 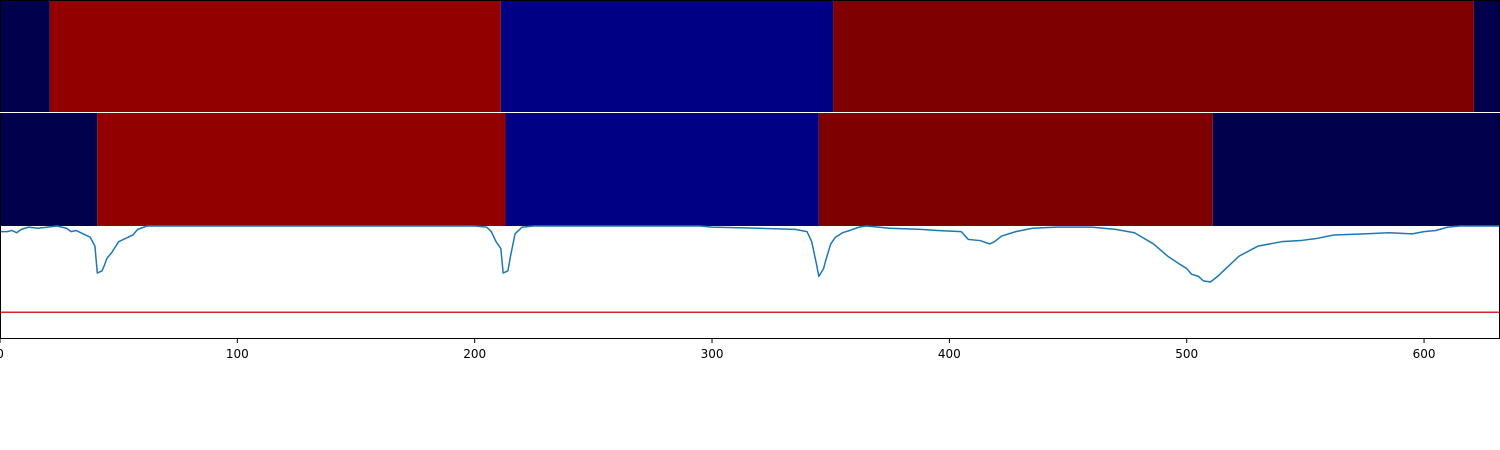 I want to click on x-tick-label: 500, so click(x=1186, y=354).